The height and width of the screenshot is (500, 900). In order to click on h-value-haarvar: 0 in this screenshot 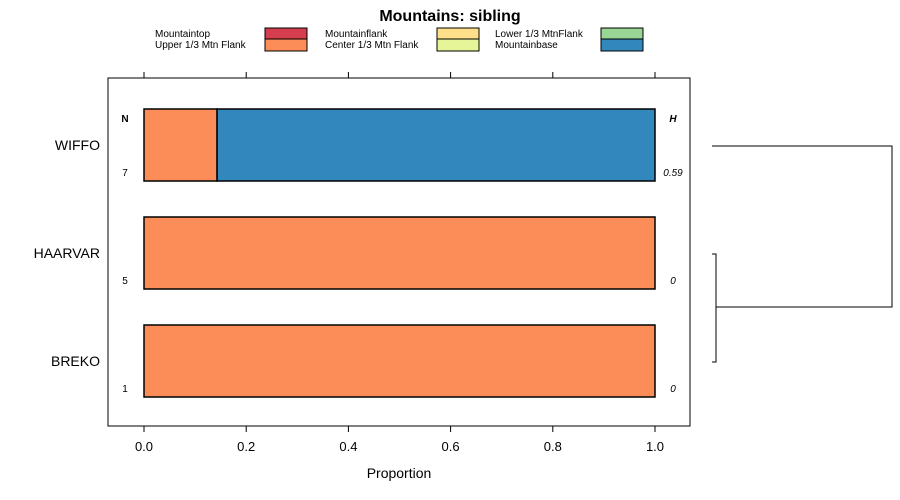, I will do `click(673, 281)`.